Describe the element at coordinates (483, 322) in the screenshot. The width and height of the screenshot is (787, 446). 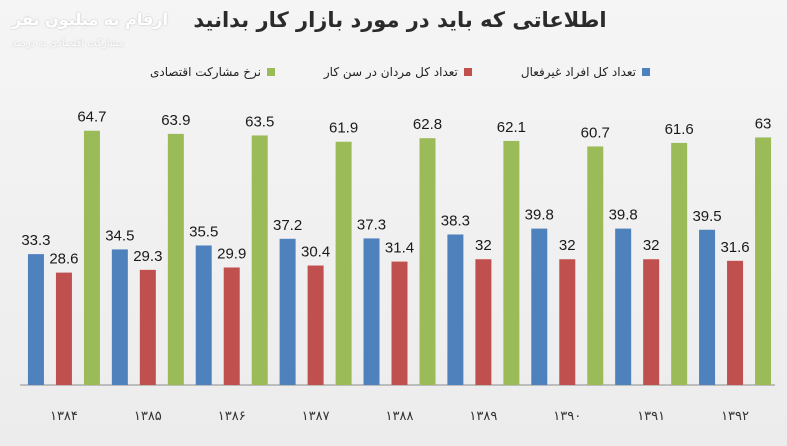
I see `bar-s1-c5` at that location.